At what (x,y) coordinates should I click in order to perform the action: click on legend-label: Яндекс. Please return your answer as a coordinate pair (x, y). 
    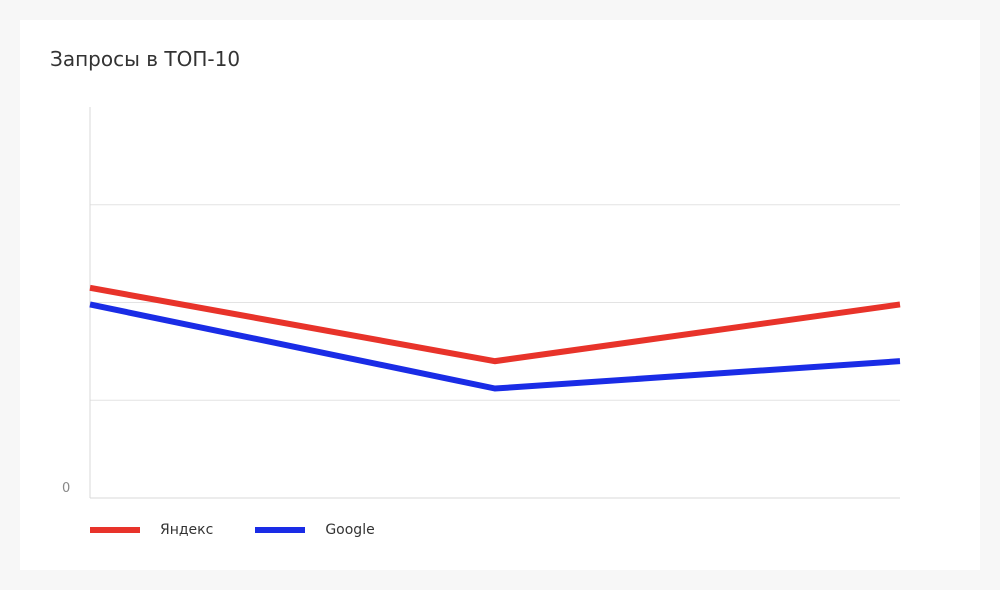
    Looking at the image, I should click on (187, 530).